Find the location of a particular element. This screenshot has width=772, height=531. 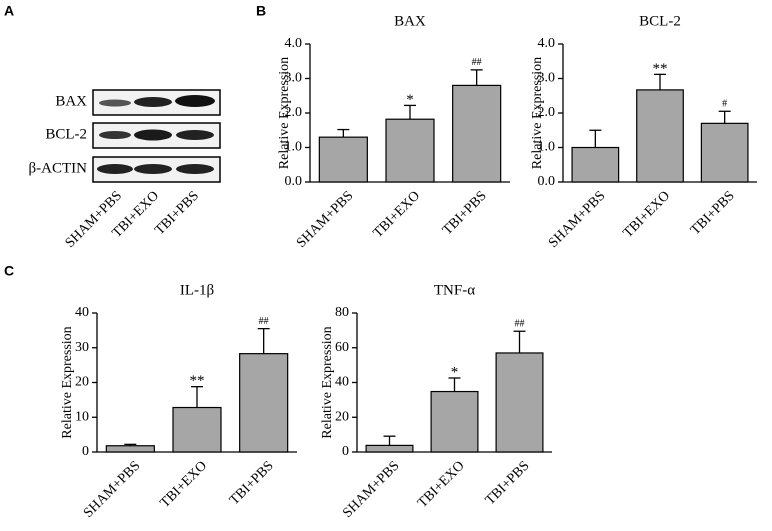

chart-title: BCL-2 is located at coordinates (660, 21).